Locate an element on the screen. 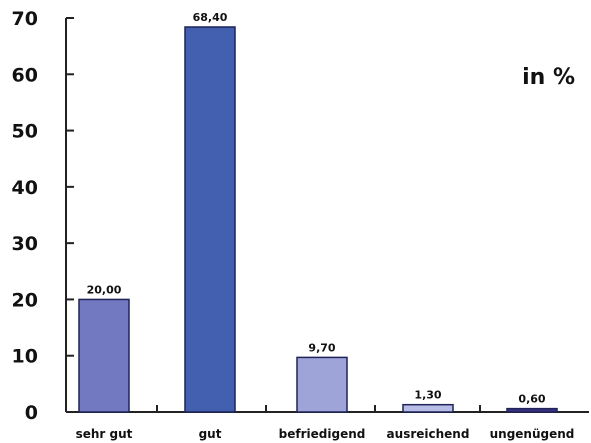 The height and width of the screenshot is (443, 591). y-tick-label: 10 is located at coordinates (25, 357).